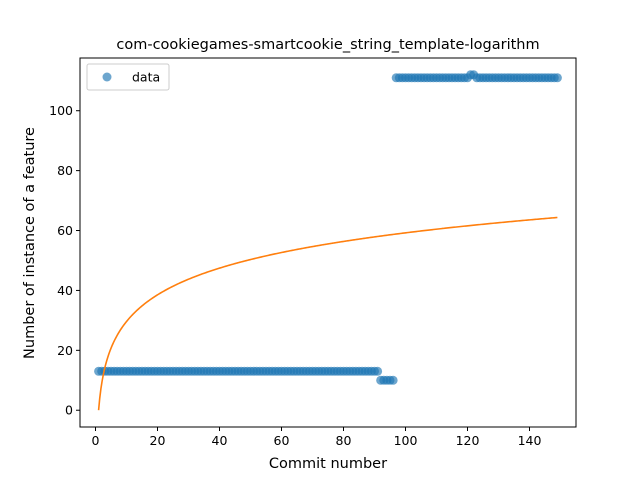  What do you see at coordinates (344, 440) in the screenshot?
I see `x-tick-label: 80` at bounding box center [344, 440].